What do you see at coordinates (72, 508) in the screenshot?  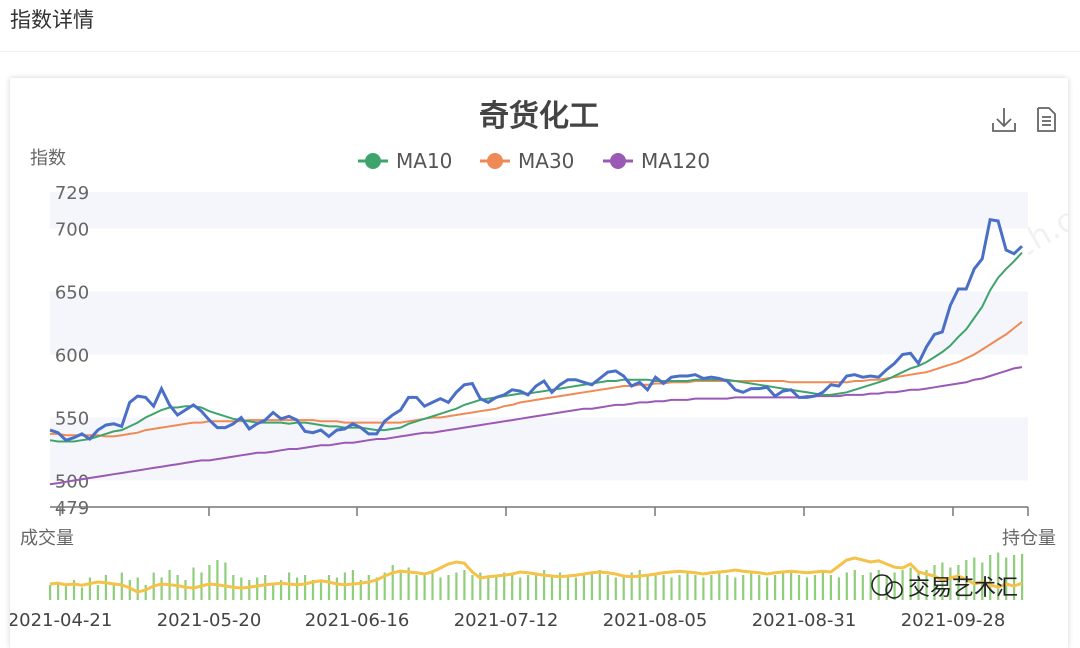 I see `y-tick-label: 479` at bounding box center [72, 508].